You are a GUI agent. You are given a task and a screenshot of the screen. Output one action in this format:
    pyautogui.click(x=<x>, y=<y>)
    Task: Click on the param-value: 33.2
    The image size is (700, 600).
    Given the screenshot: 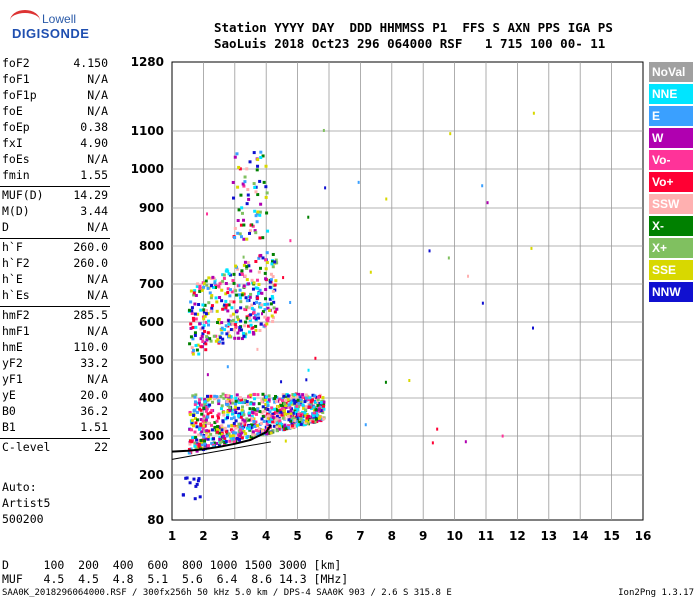 What is the action you would take?
    pyautogui.click(x=94, y=363)
    